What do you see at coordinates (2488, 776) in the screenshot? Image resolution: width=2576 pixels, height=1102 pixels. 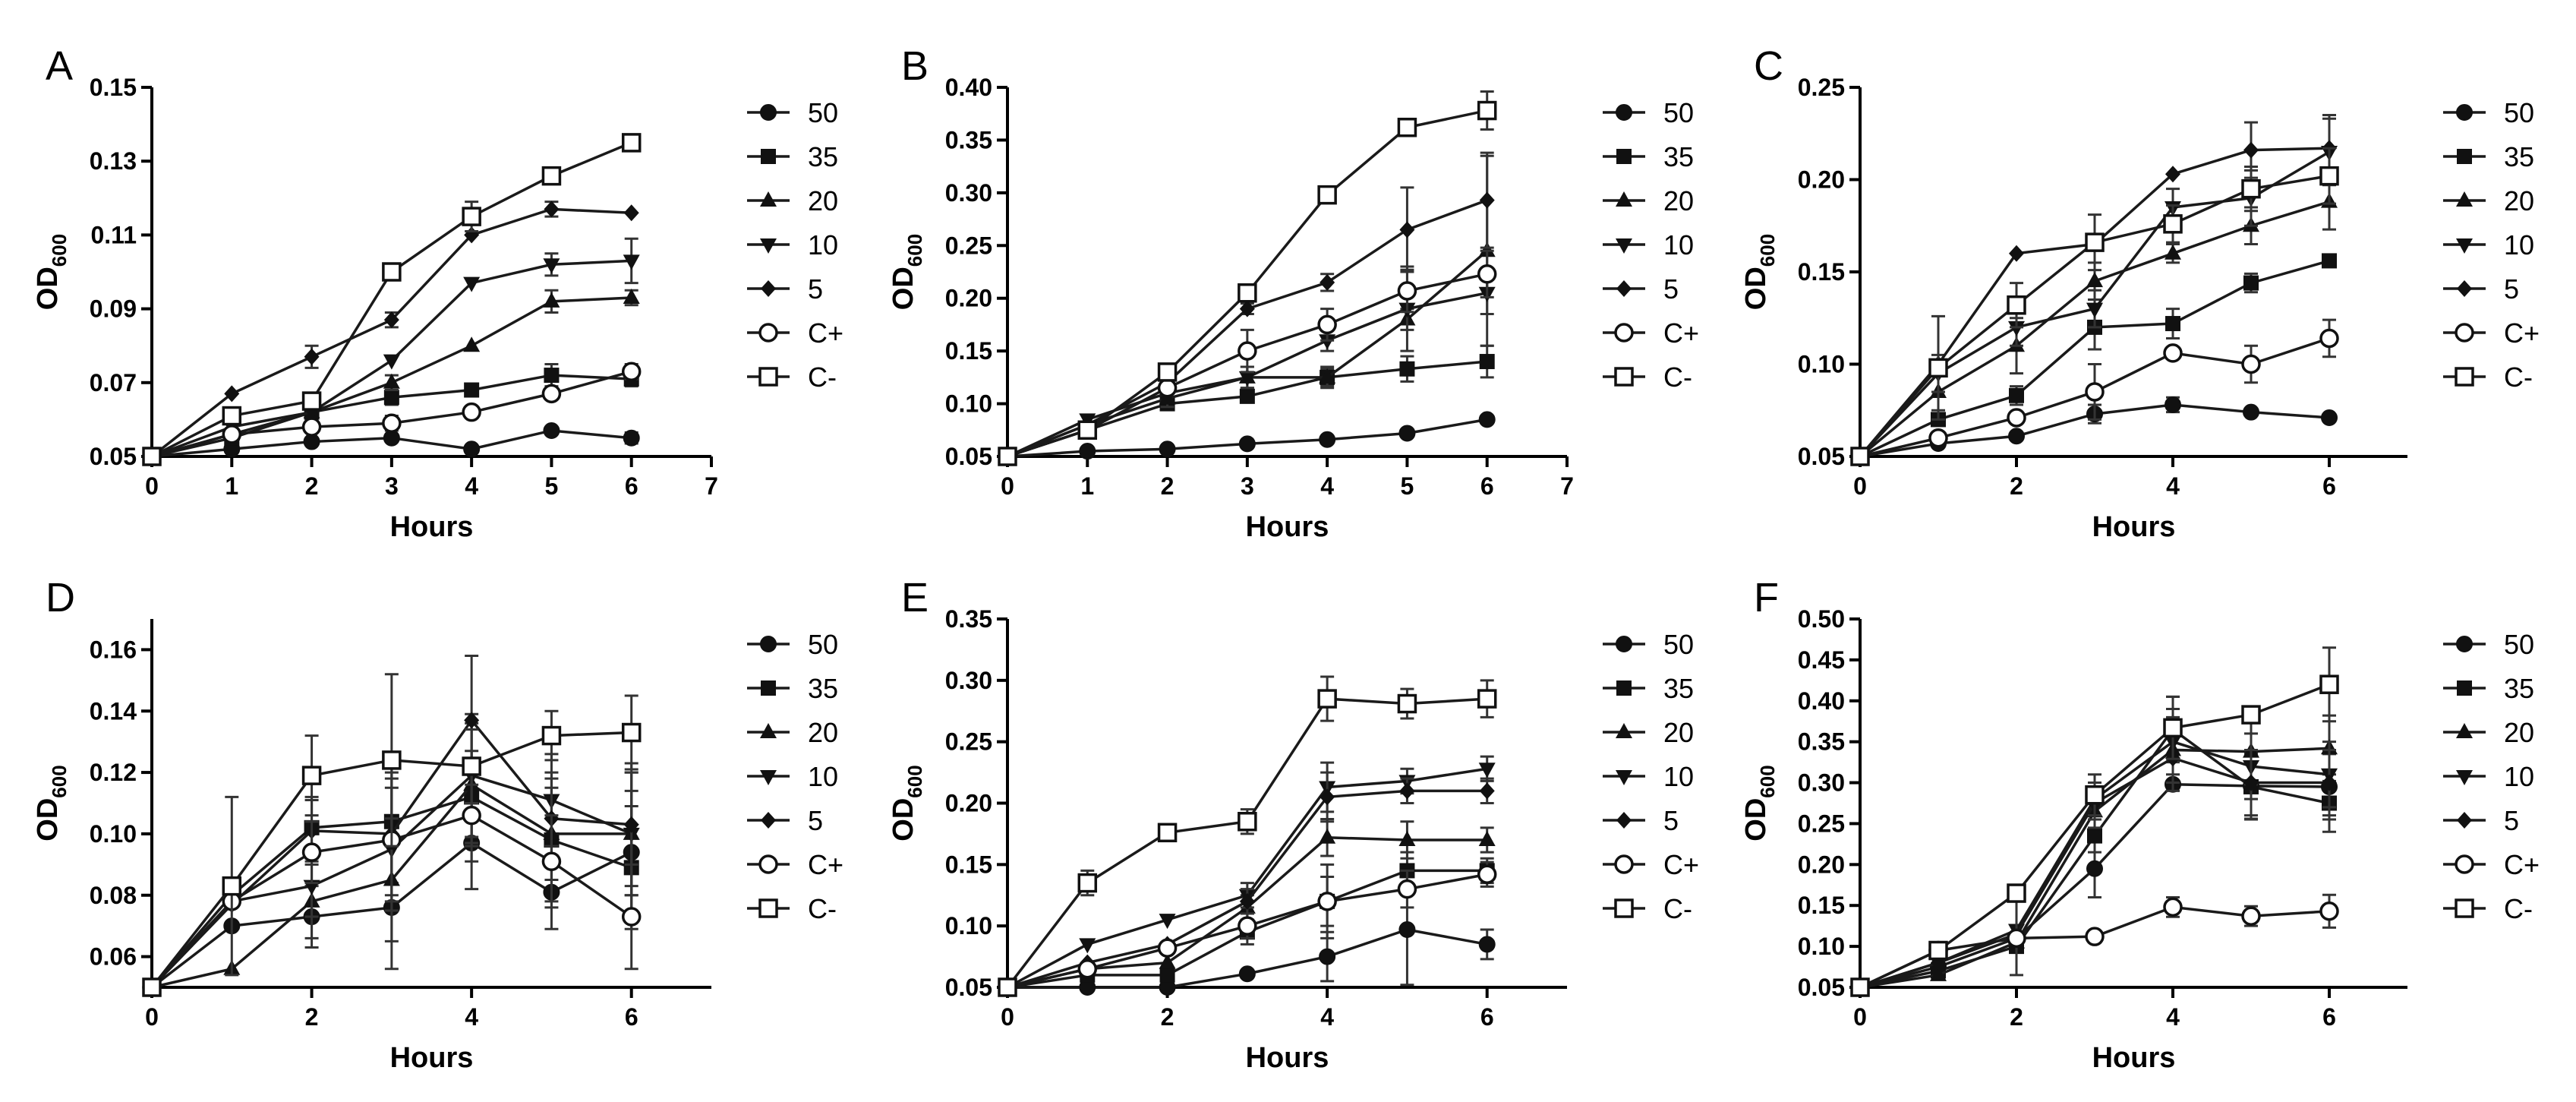 I see `legend-item: 10` at bounding box center [2488, 776].